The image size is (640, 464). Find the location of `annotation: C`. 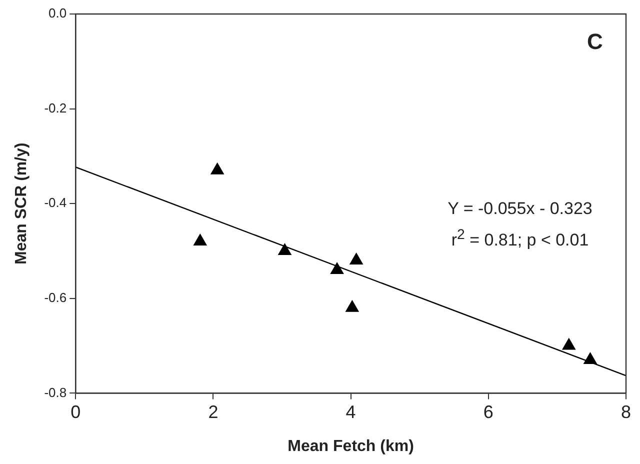

annotation: C is located at coordinates (595, 41).